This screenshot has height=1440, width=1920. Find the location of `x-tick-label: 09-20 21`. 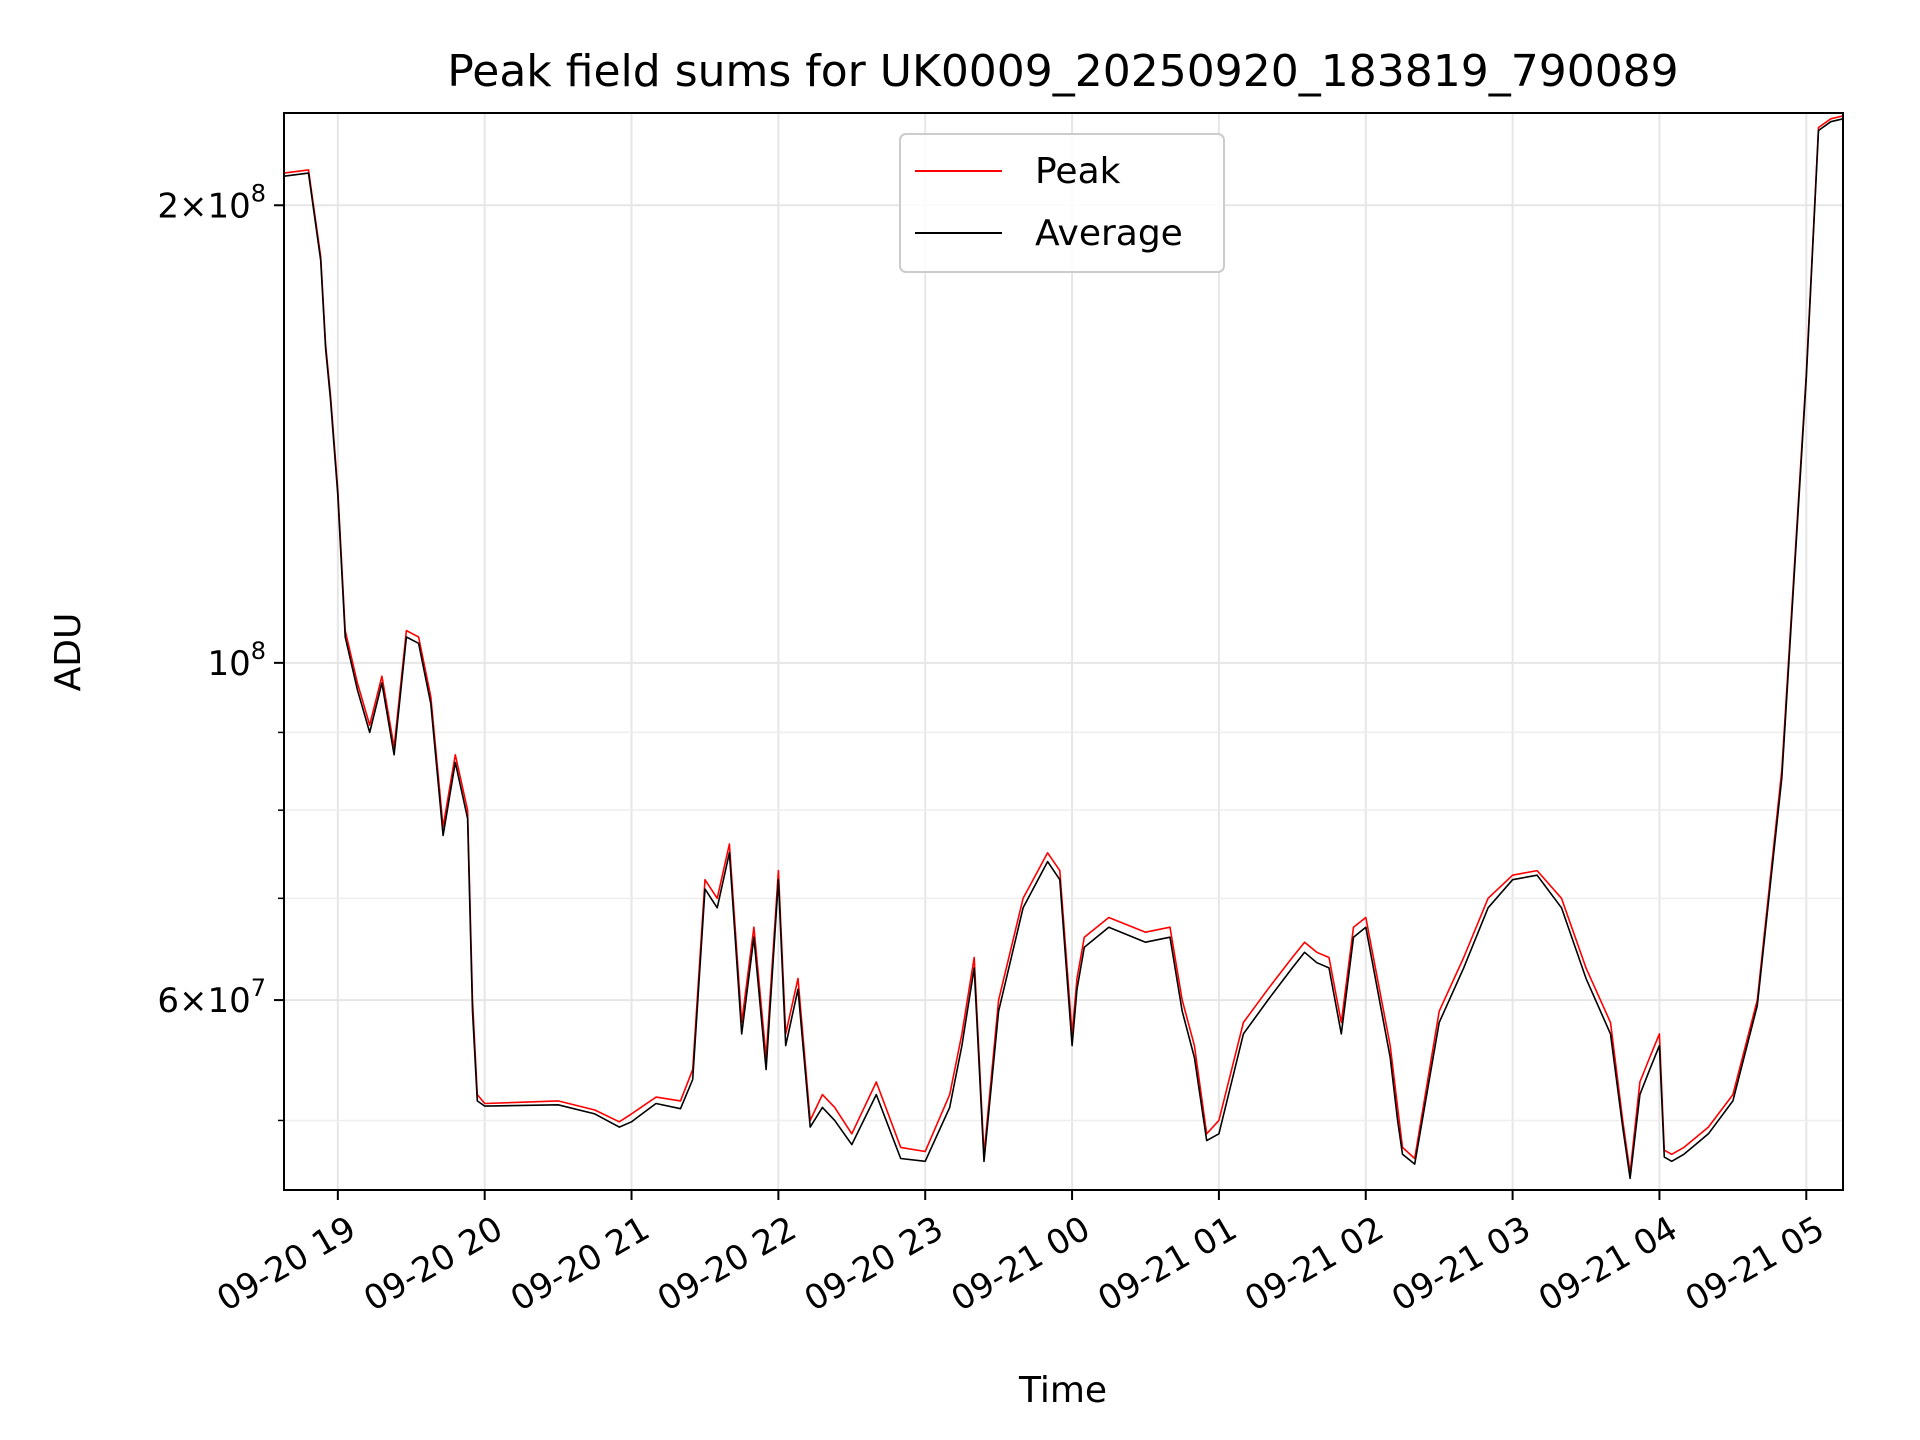

x-tick-label: 09-20 21 is located at coordinates (580, 1264).